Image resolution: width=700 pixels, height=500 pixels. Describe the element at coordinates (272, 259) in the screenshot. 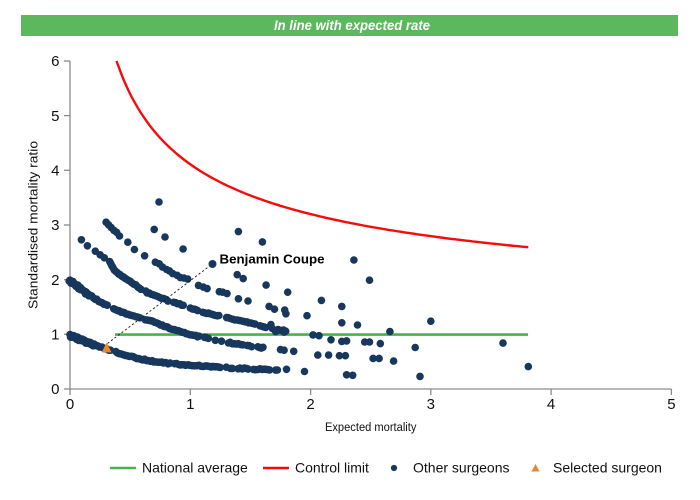

I see `svg-text: Benjamin Coupe` at that location.